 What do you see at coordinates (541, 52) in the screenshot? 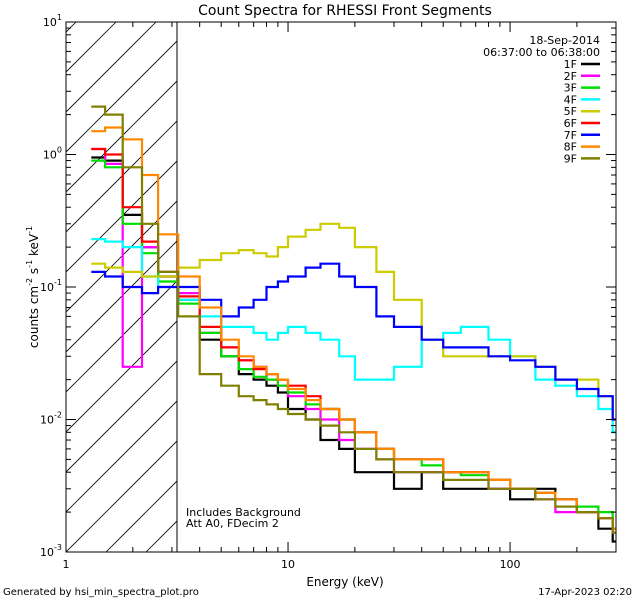
I see `time-range-label: 06:37:00 to 06:38:00` at bounding box center [541, 52].